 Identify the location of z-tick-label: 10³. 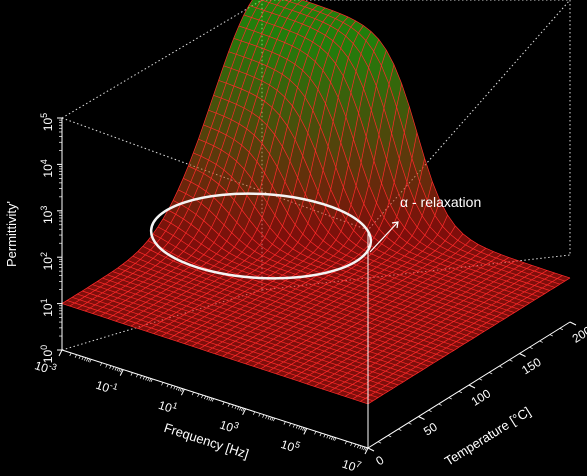
(47, 215).